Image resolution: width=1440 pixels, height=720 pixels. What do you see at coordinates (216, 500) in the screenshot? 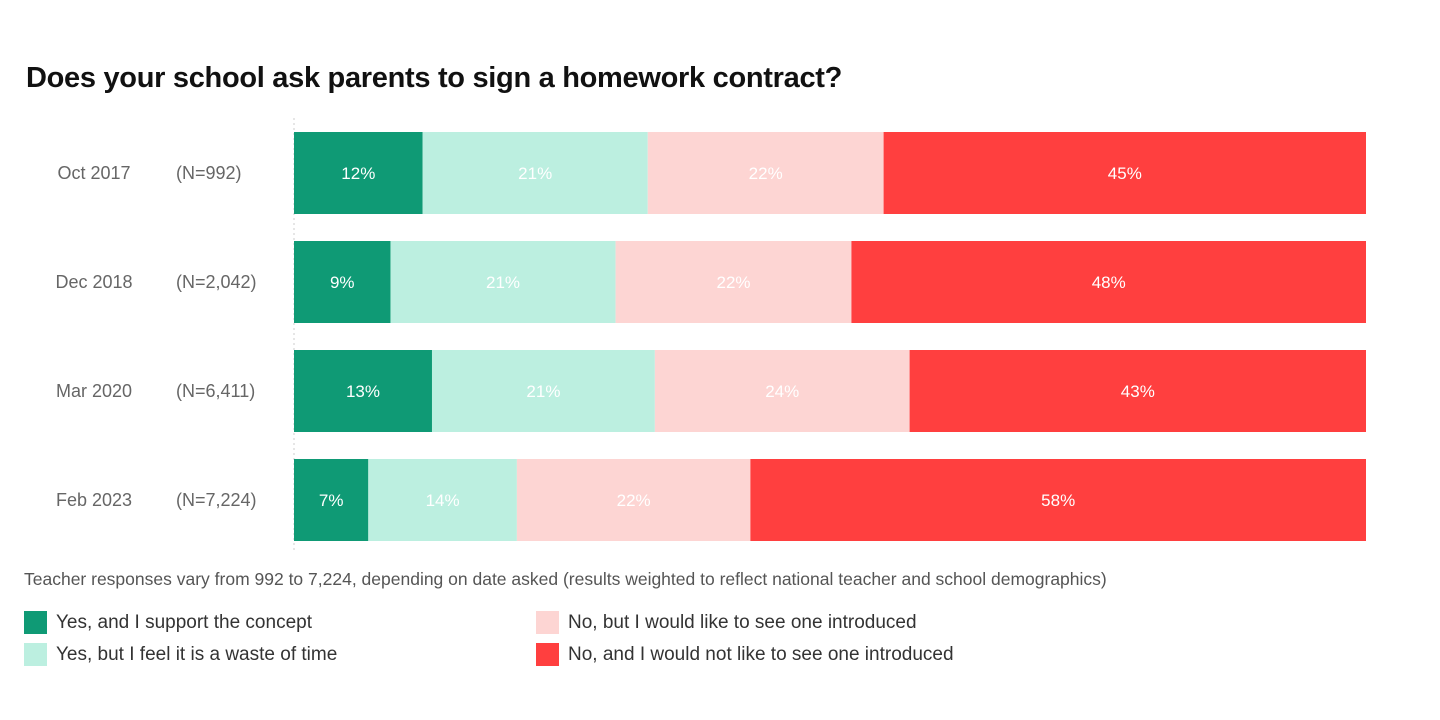
I see `sample-size-label: (N=7,224)` at bounding box center [216, 500].